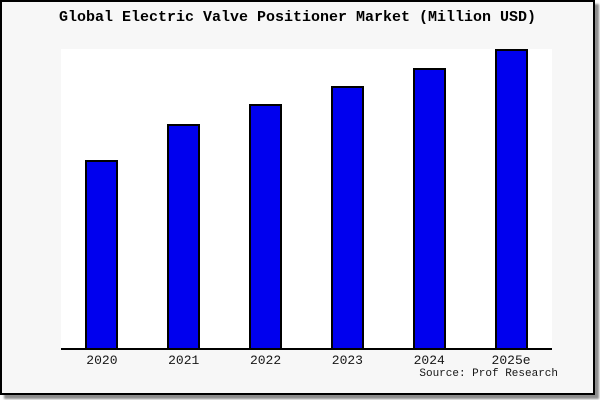 The image size is (600, 400). I want to click on bar-slot-2020, so click(102, 198).